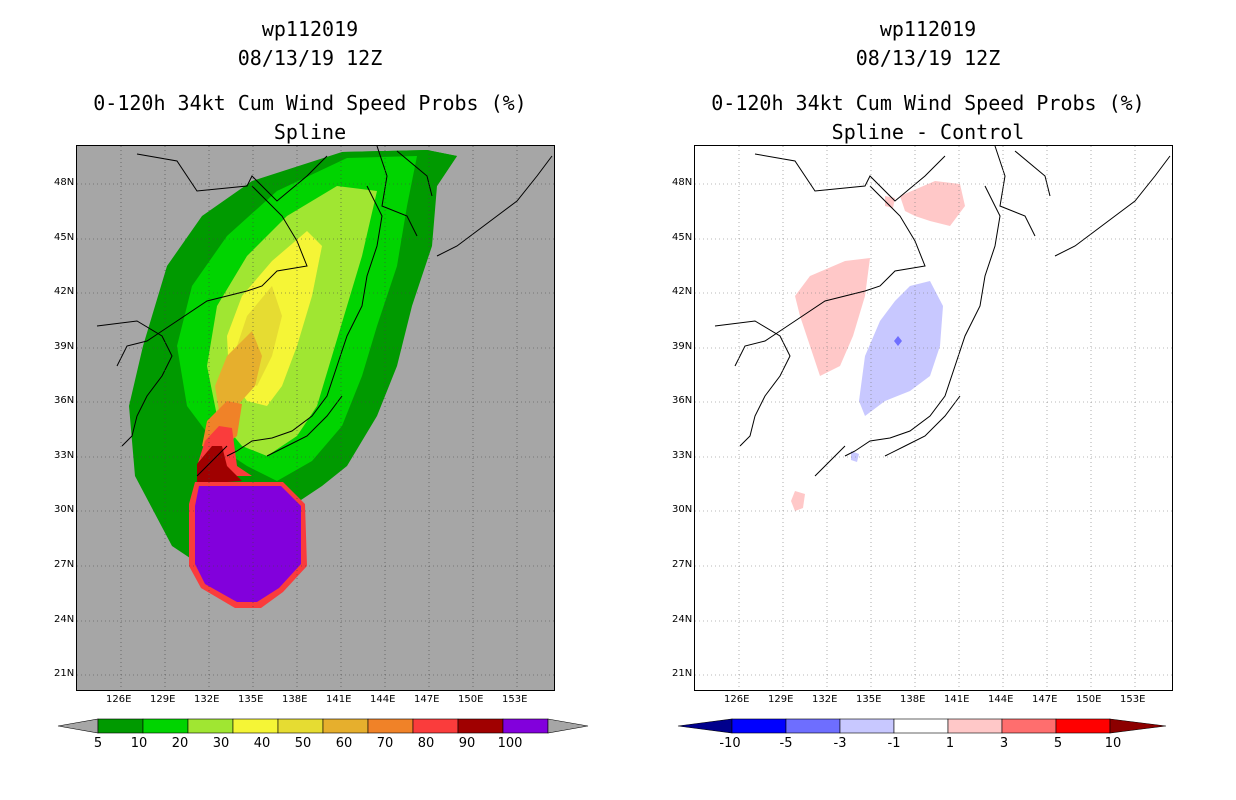 The width and height of the screenshot is (1236, 800). I want to click on left-lat-tick: 36N, so click(64, 400).